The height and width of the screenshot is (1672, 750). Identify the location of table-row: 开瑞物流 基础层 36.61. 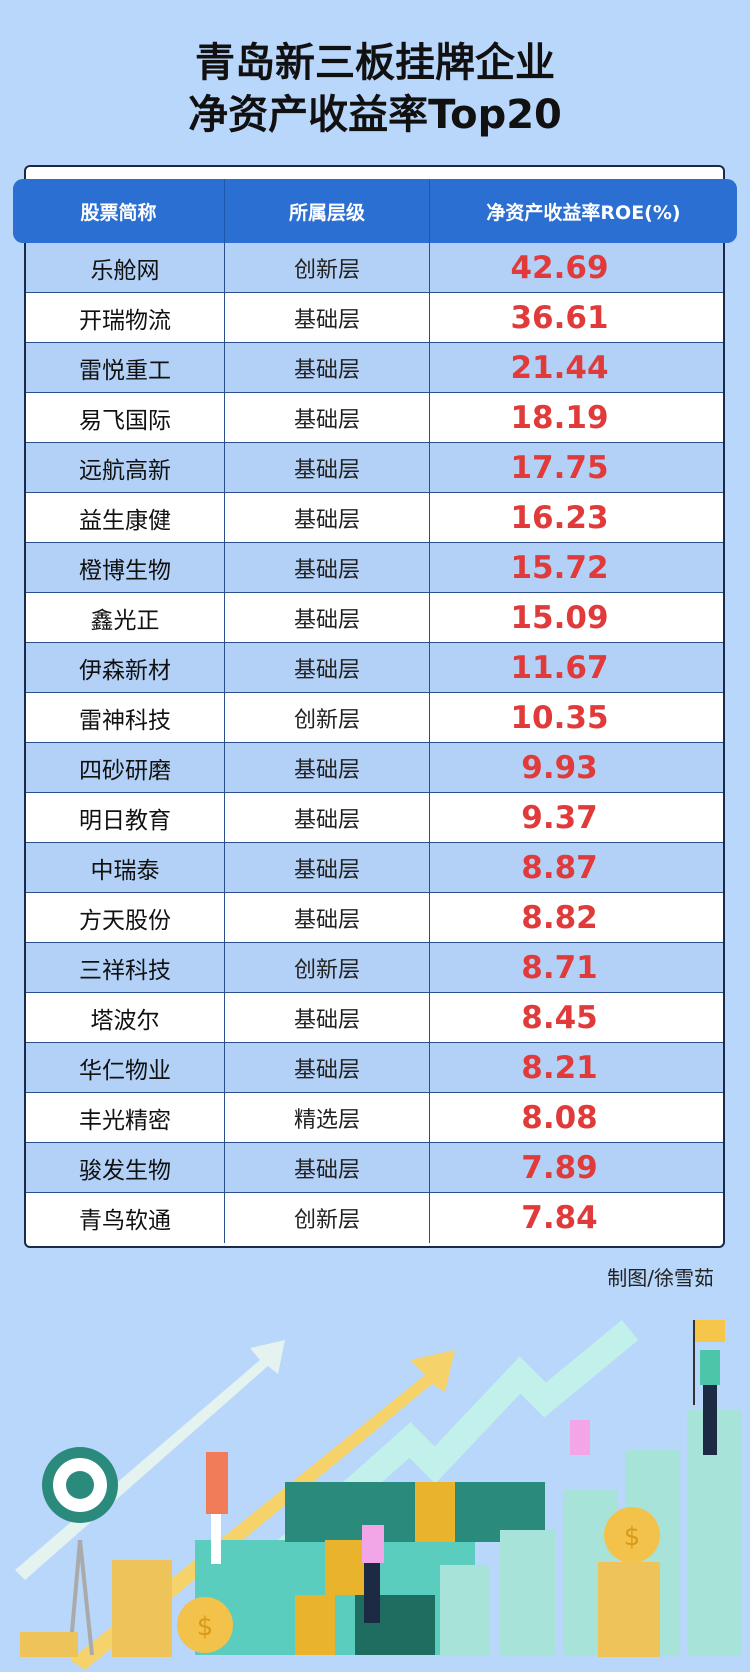
(374, 318).